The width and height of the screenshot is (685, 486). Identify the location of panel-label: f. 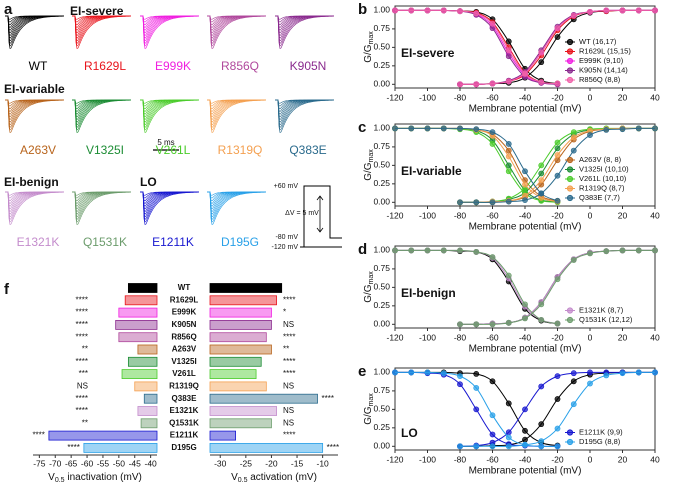
(7, 289).